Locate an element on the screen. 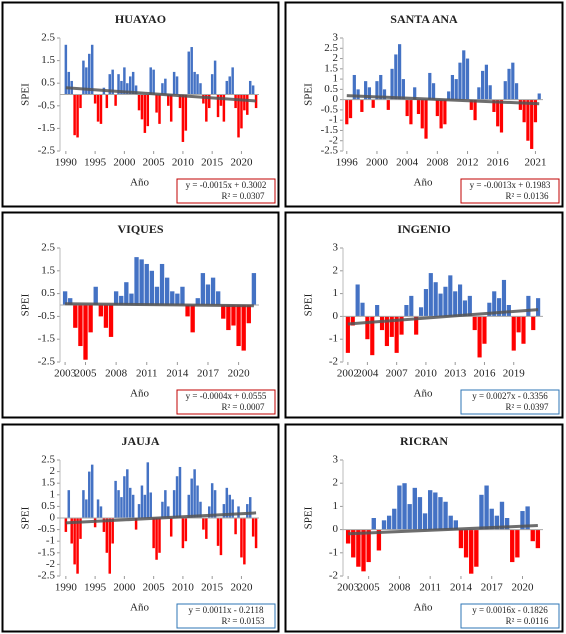 This screenshot has height=634, width=566. x-tick-label: 2017 is located at coordinates (208, 374).